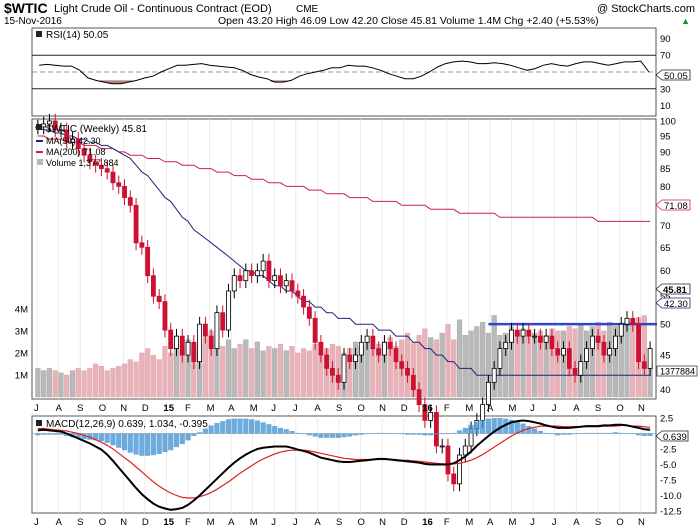 The image size is (700, 530). I want to click on ma200-value-tag: 71.08, so click(673, 205).